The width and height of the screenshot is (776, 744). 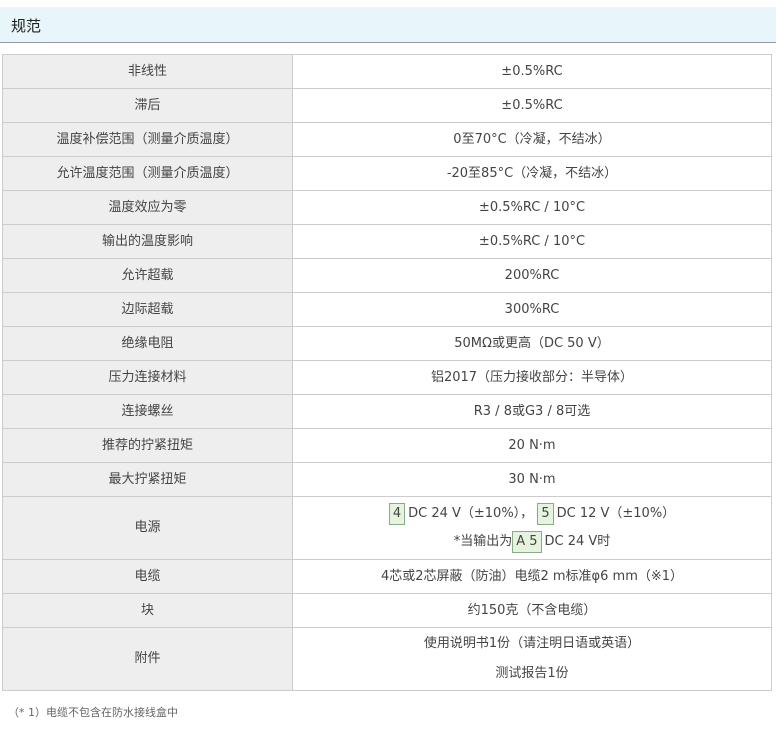 What do you see at coordinates (147, 241) in the screenshot?
I see `row-label: 输出的温度影响` at bounding box center [147, 241].